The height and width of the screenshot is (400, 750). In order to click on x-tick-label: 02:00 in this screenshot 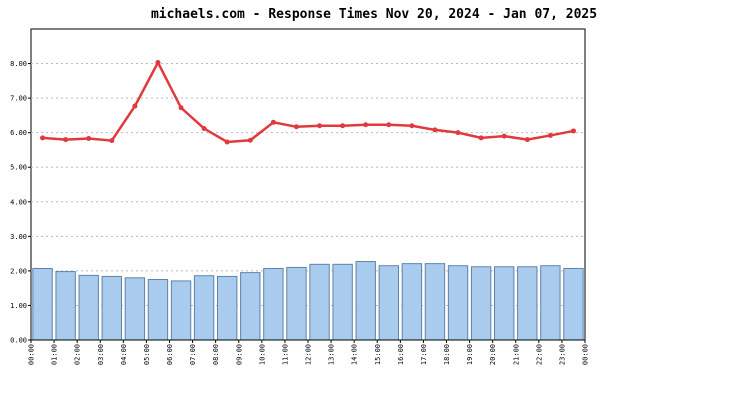, I will do `click(78, 354)`.